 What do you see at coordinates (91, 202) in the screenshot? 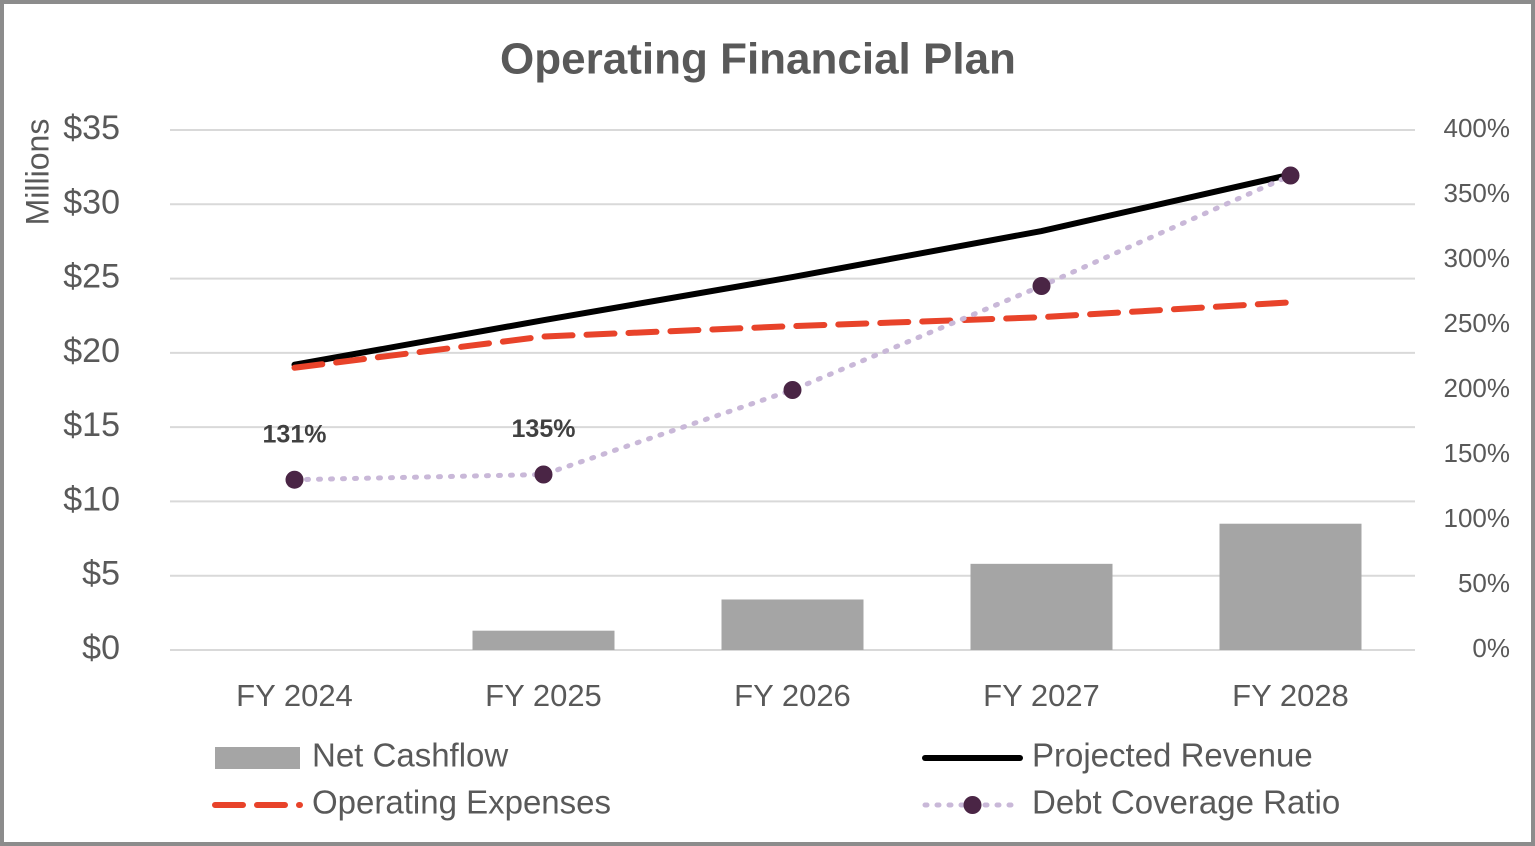
I see `y-tick-label: $30` at bounding box center [91, 202].